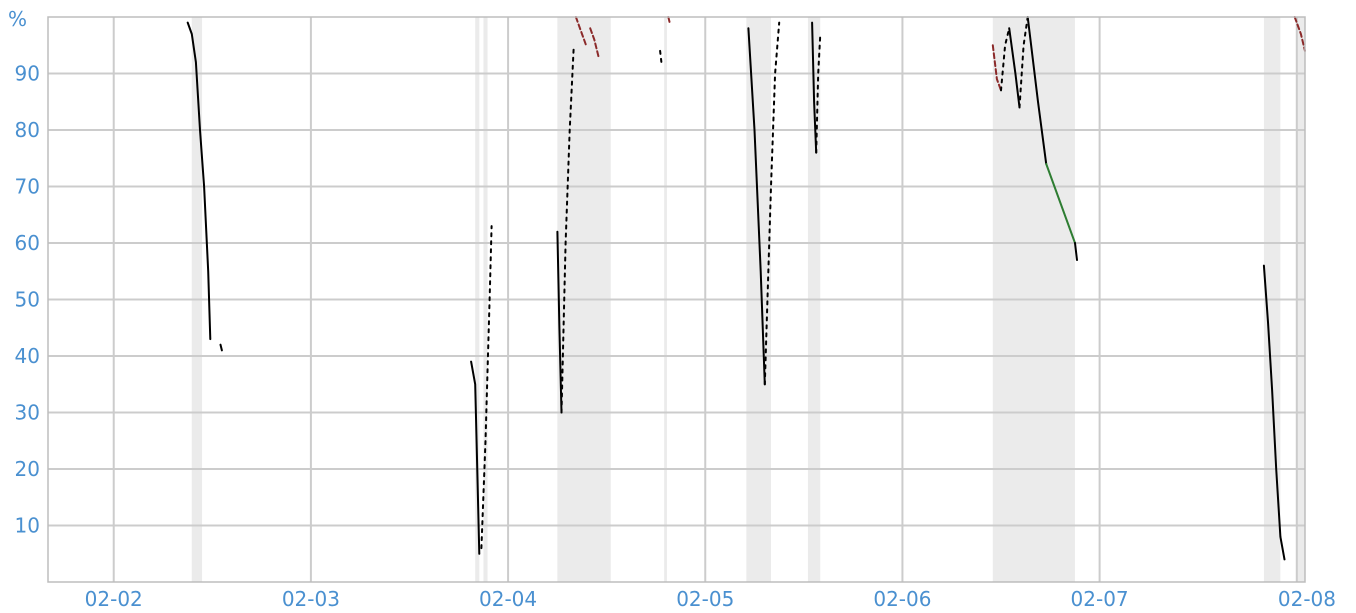 This screenshot has width=1356, height=613. Describe the element at coordinates (486, 387) in the screenshot. I see `series-line-3-charge` at that location.